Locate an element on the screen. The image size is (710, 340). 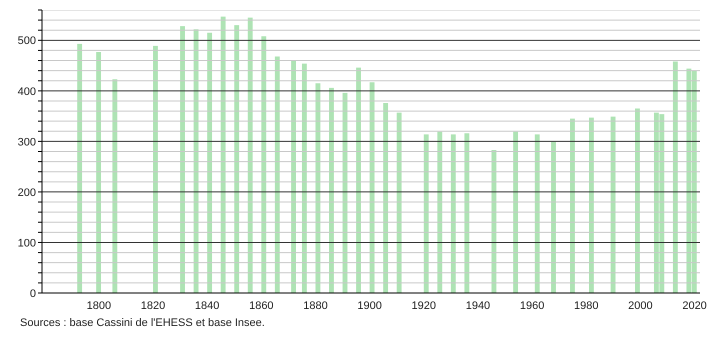
x-tick-label: 1880 is located at coordinates (315, 306).